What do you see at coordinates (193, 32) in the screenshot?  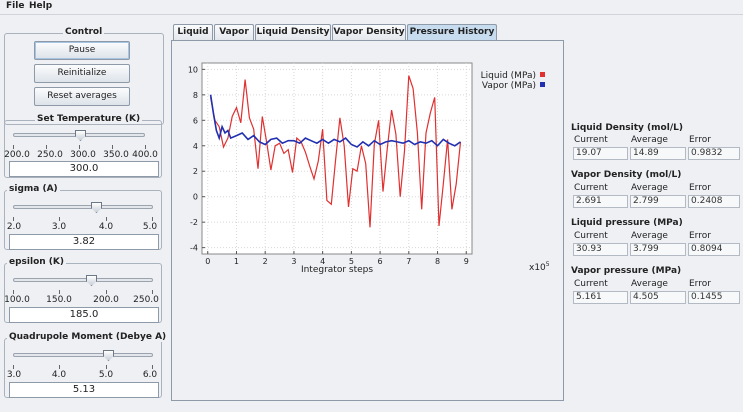 I see `tab-liquid: Liquid` at bounding box center [193, 32].